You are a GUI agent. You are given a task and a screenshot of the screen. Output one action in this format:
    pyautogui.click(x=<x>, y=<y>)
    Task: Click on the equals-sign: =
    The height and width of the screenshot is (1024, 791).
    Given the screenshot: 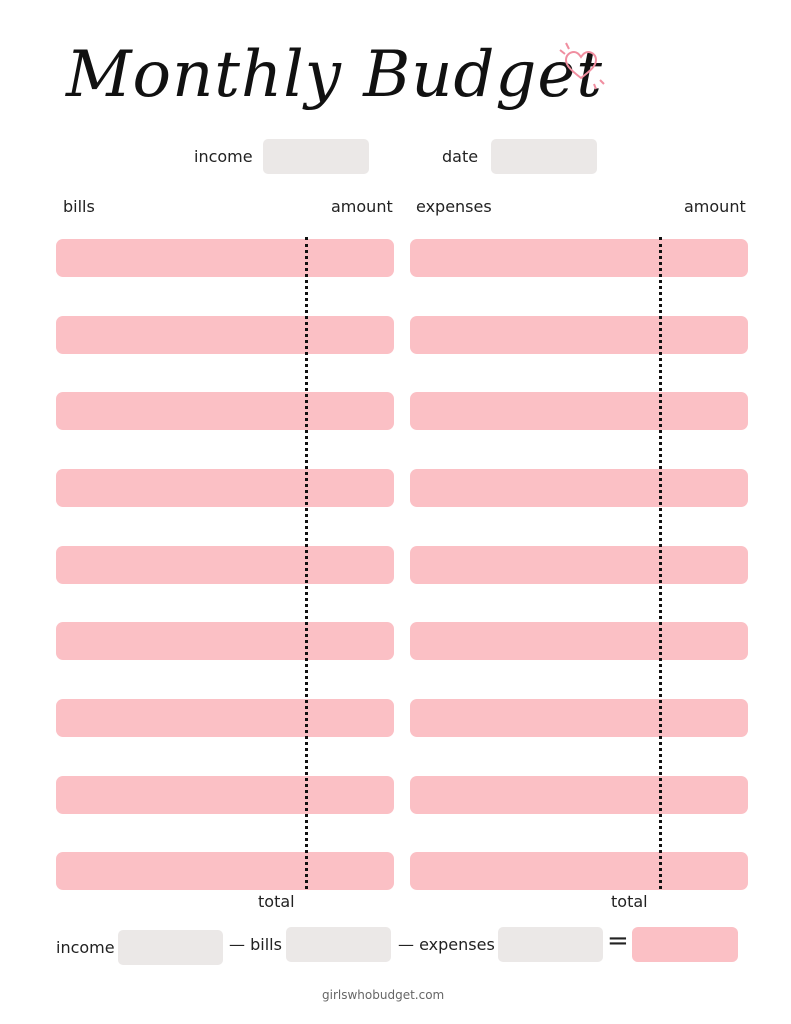 What is the action you would take?
    pyautogui.click(x=618, y=941)
    